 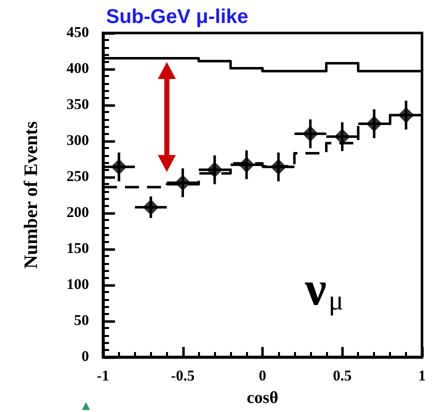 I want to click on y-tick-label: 400, so click(x=77, y=69).